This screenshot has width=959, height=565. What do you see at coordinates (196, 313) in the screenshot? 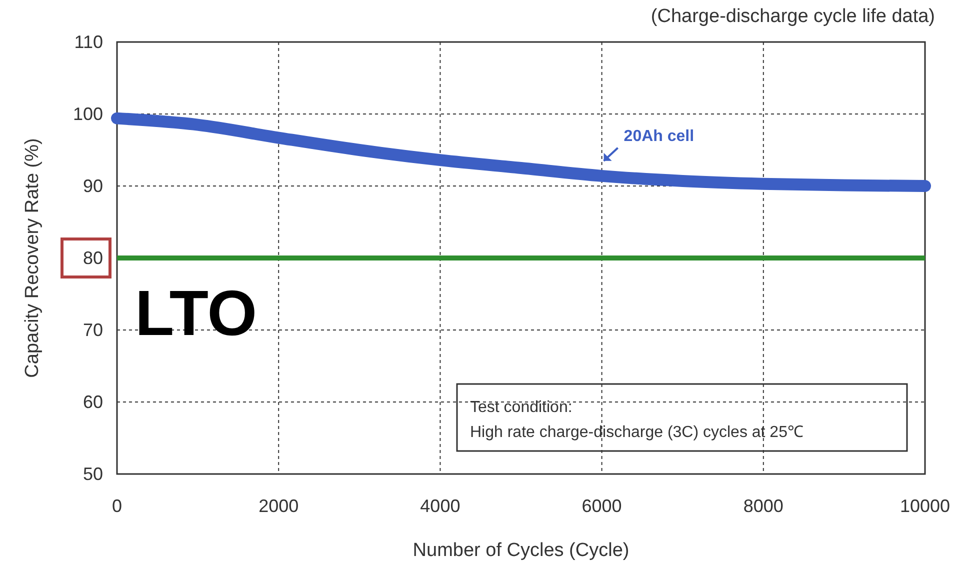
I see `annotation: LTO` at bounding box center [196, 313].